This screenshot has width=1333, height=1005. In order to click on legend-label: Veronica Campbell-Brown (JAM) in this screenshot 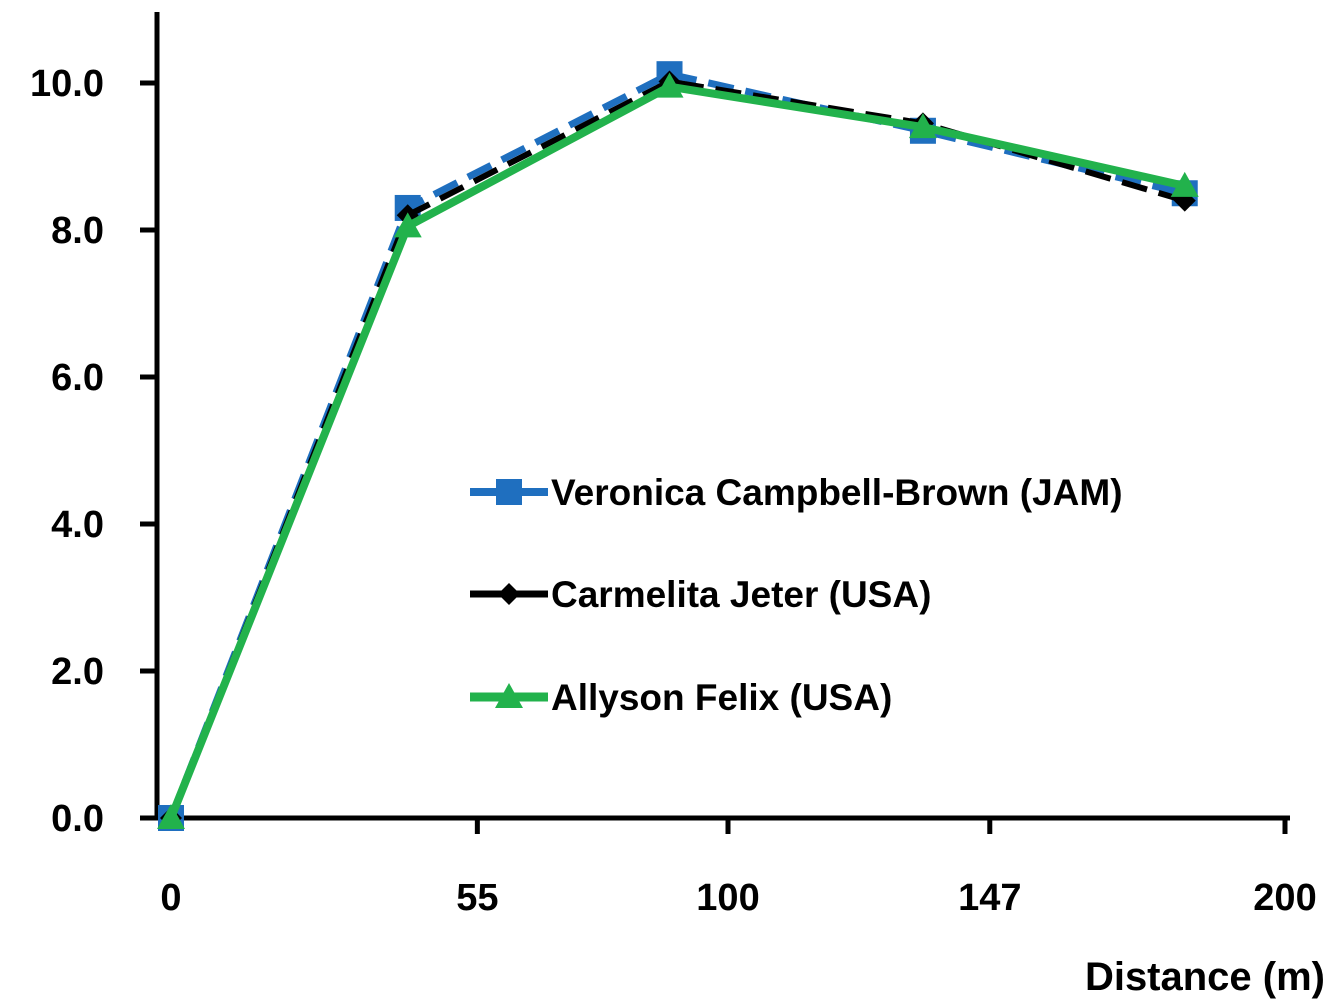, I will do `click(837, 492)`.